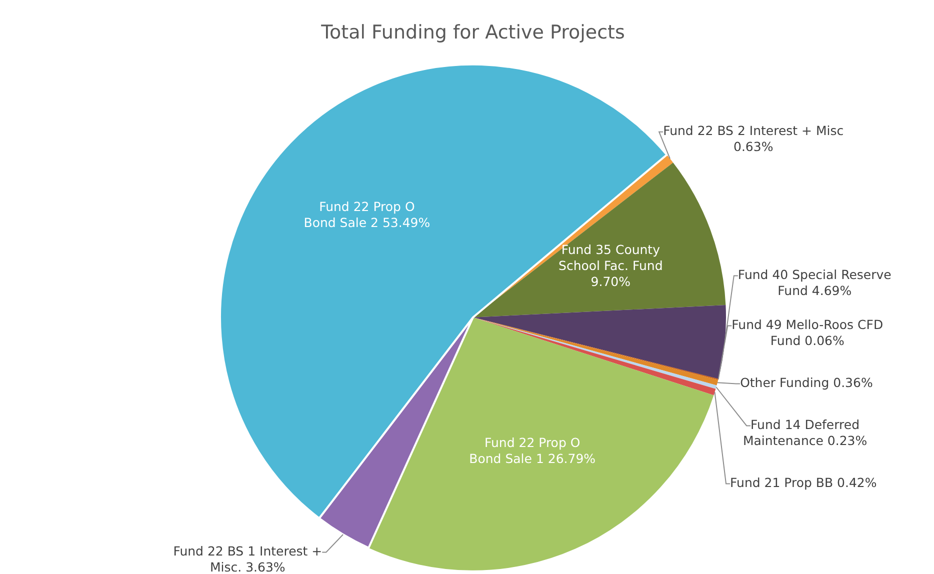 The height and width of the screenshot is (574, 934). Describe the element at coordinates (610, 257) in the screenshot. I see `slice-label: Fund 35 County School Fac. Fund` at that location.